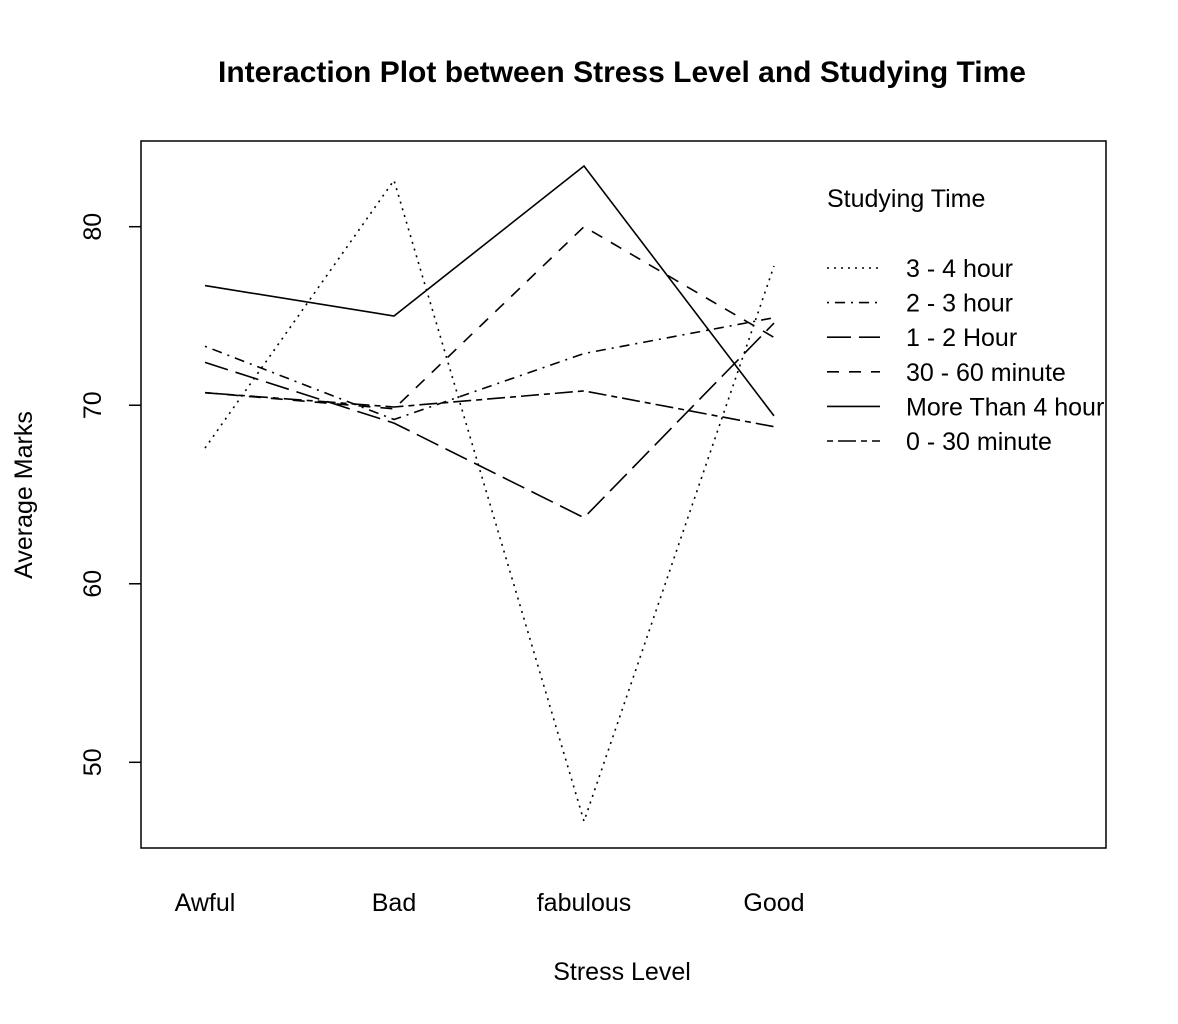 This screenshot has height=1024, width=1178. What do you see at coordinates (906, 199) in the screenshot?
I see `legend-title: Studying Time` at bounding box center [906, 199].